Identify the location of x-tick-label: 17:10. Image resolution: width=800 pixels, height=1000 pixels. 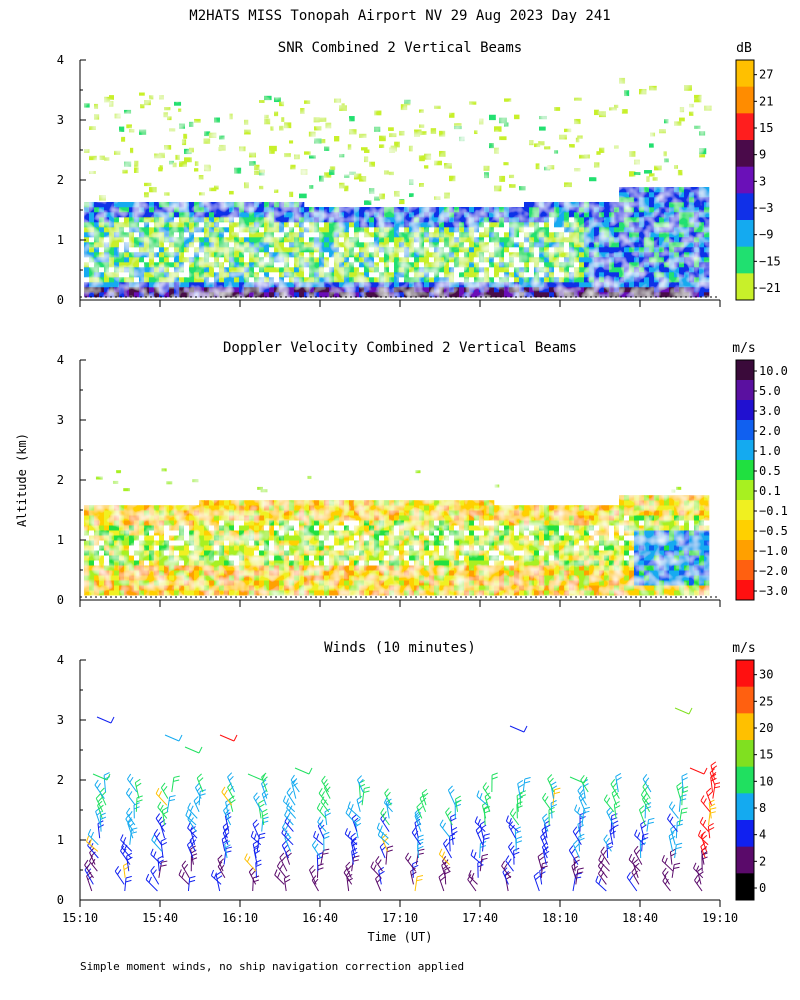
(400, 918).